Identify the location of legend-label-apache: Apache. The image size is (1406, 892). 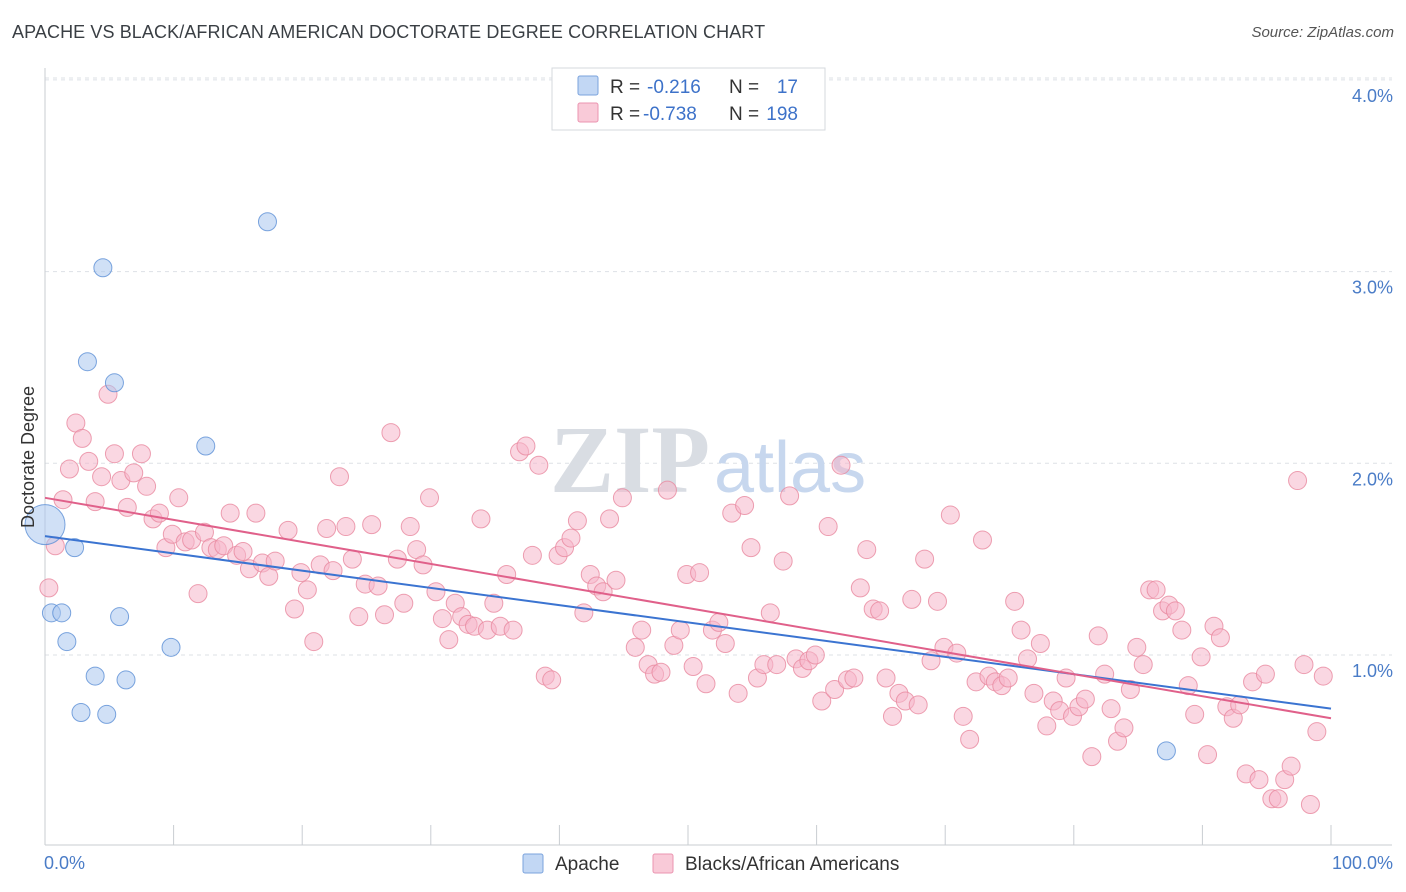
(587, 864).